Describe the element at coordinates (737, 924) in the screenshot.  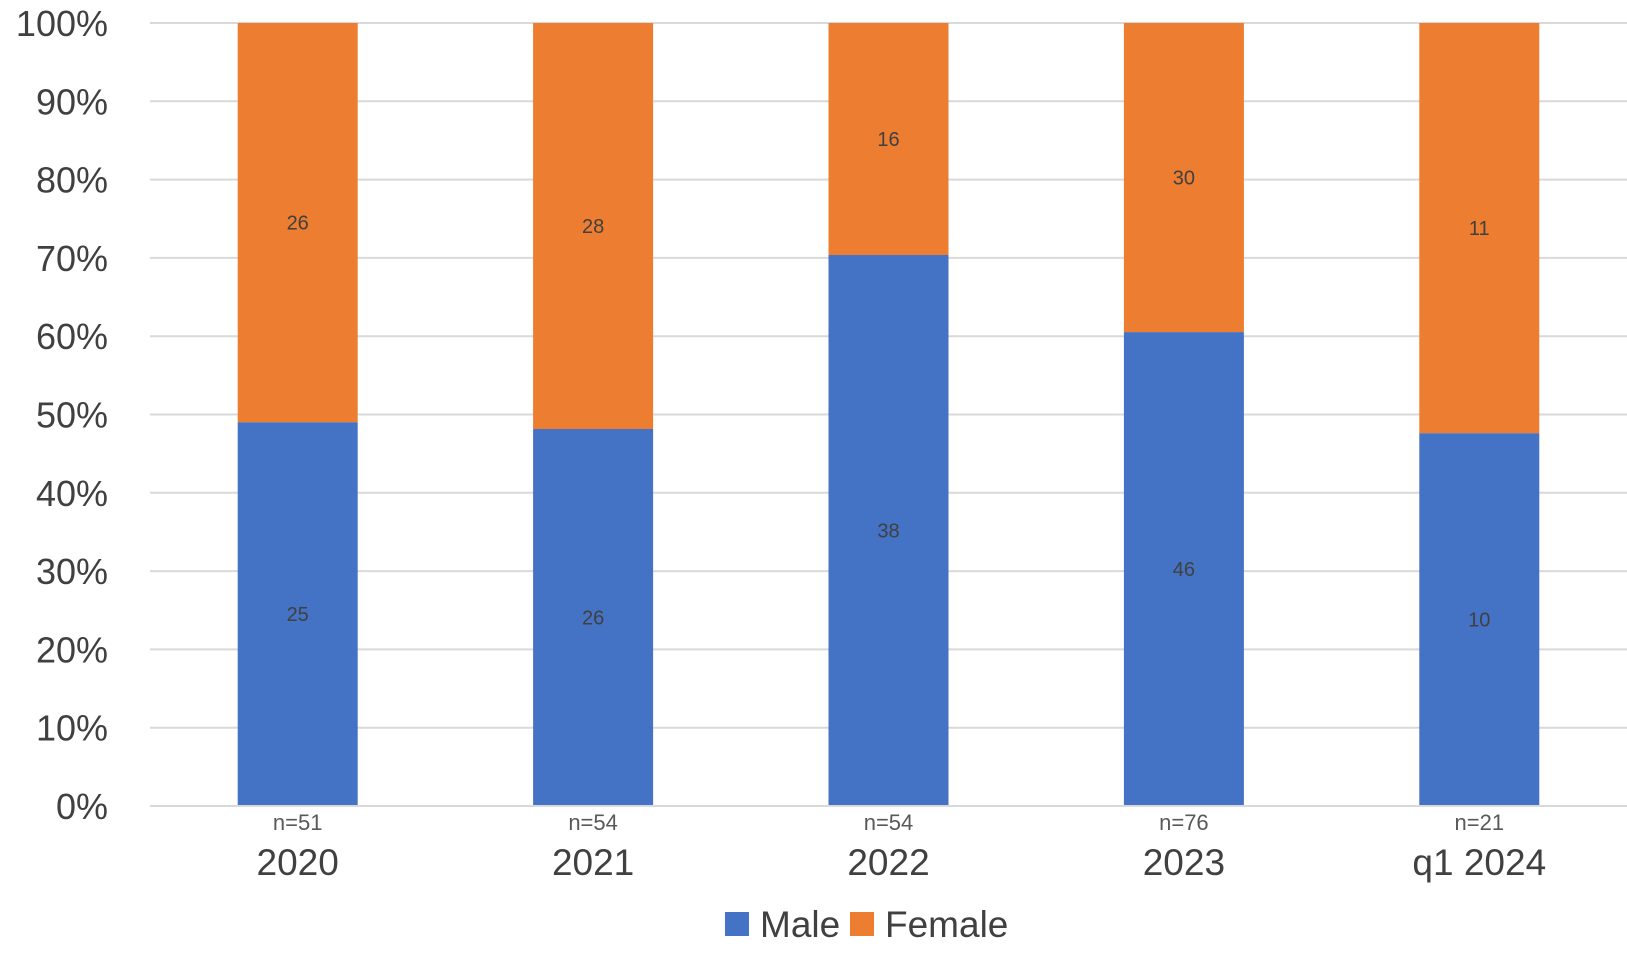
I see `legend-swatch-male` at that location.